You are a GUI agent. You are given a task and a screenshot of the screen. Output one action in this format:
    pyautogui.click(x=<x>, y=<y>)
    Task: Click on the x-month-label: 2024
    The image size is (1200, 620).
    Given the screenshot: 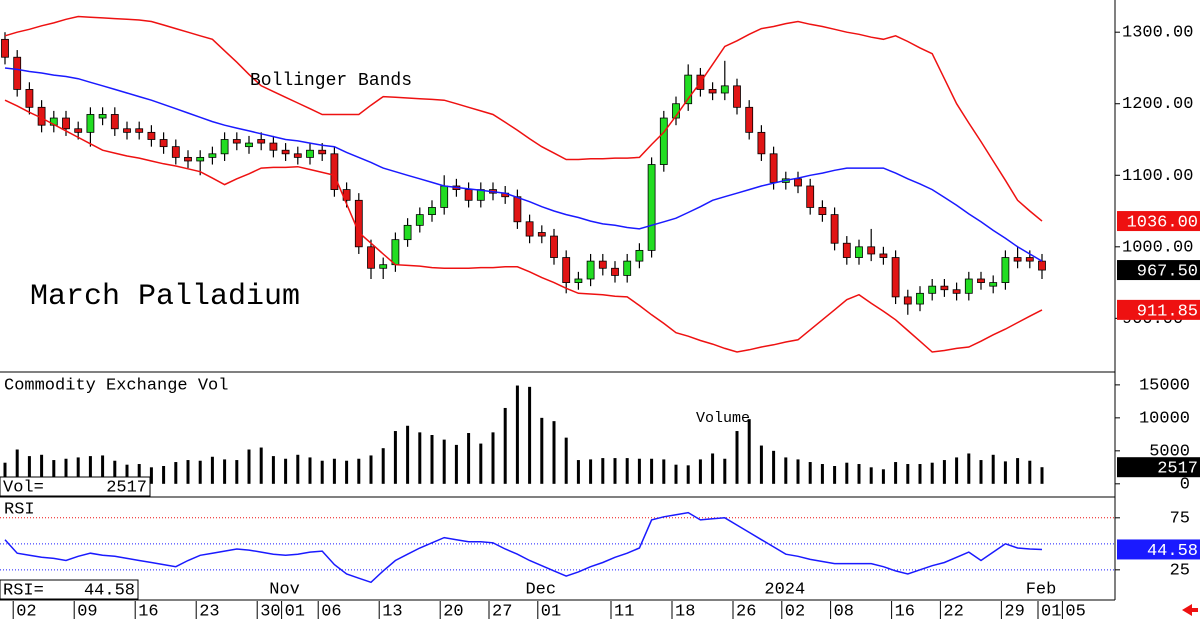 What is the action you would take?
    pyautogui.click(x=784, y=589)
    